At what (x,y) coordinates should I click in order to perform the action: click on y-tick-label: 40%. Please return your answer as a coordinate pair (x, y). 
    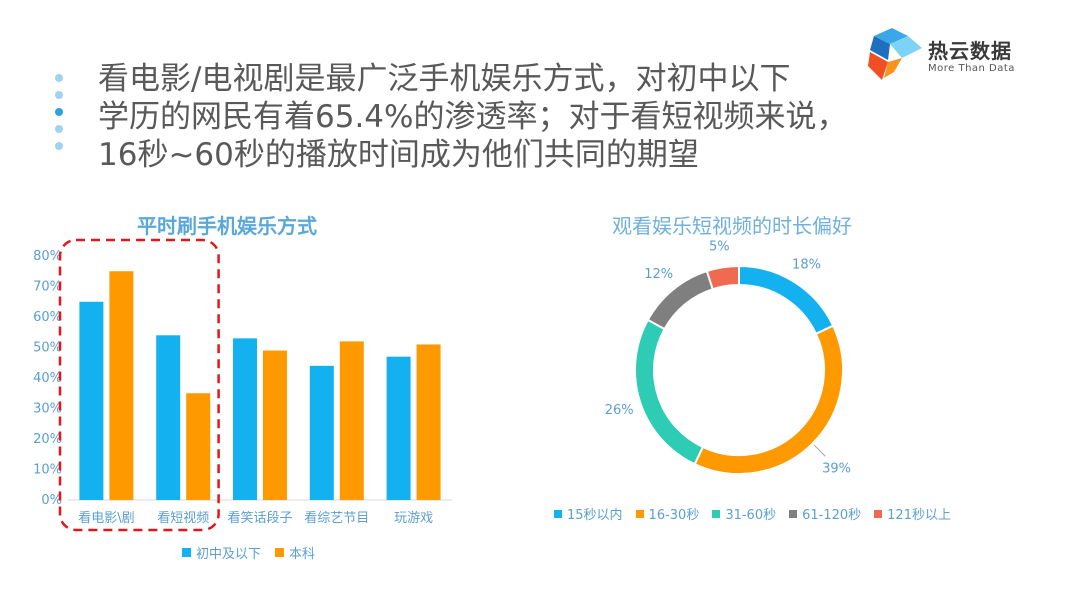
    Looking at the image, I should click on (47, 378).